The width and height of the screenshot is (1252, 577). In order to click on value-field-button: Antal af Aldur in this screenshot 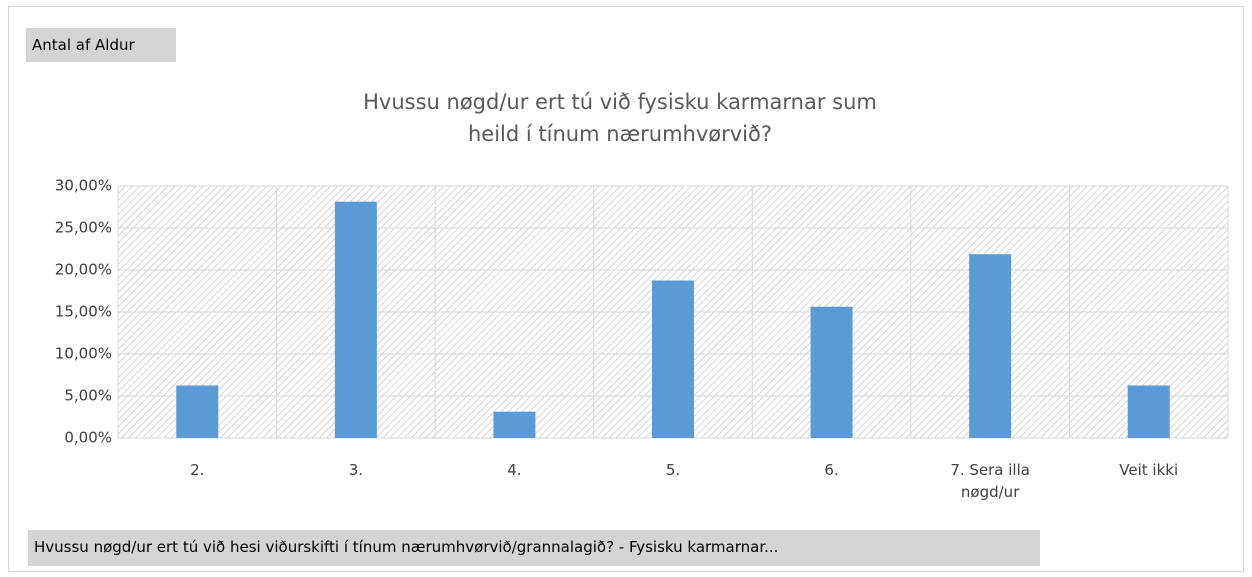, I will do `click(101, 45)`.